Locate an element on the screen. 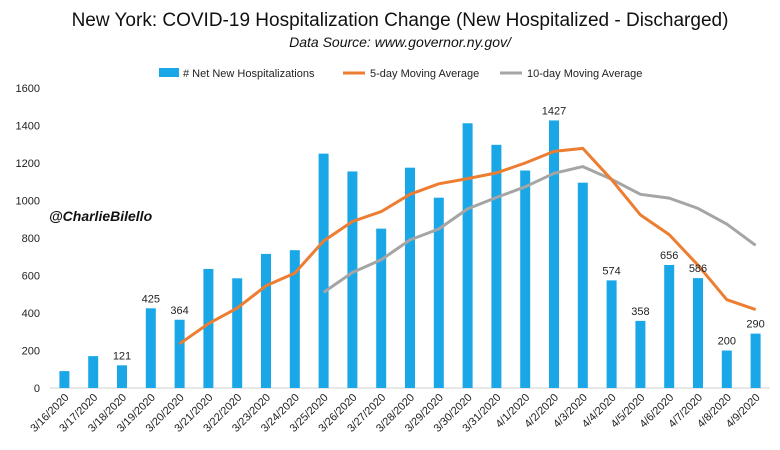  data-label: 200 is located at coordinates (727, 342).